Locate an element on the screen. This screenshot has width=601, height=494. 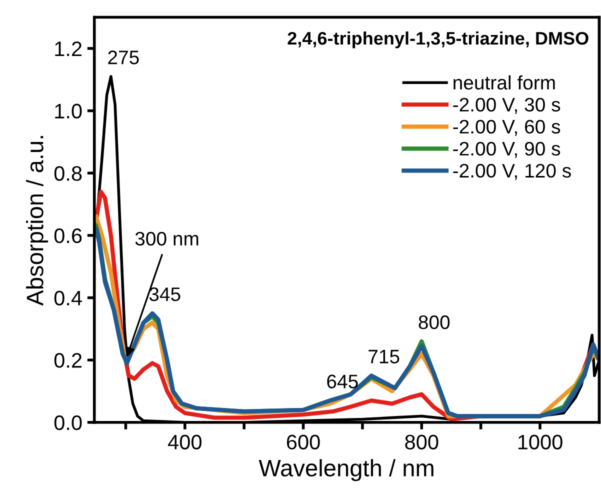
y-axis-title: Absorption / a.u. is located at coordinates (37, 221).